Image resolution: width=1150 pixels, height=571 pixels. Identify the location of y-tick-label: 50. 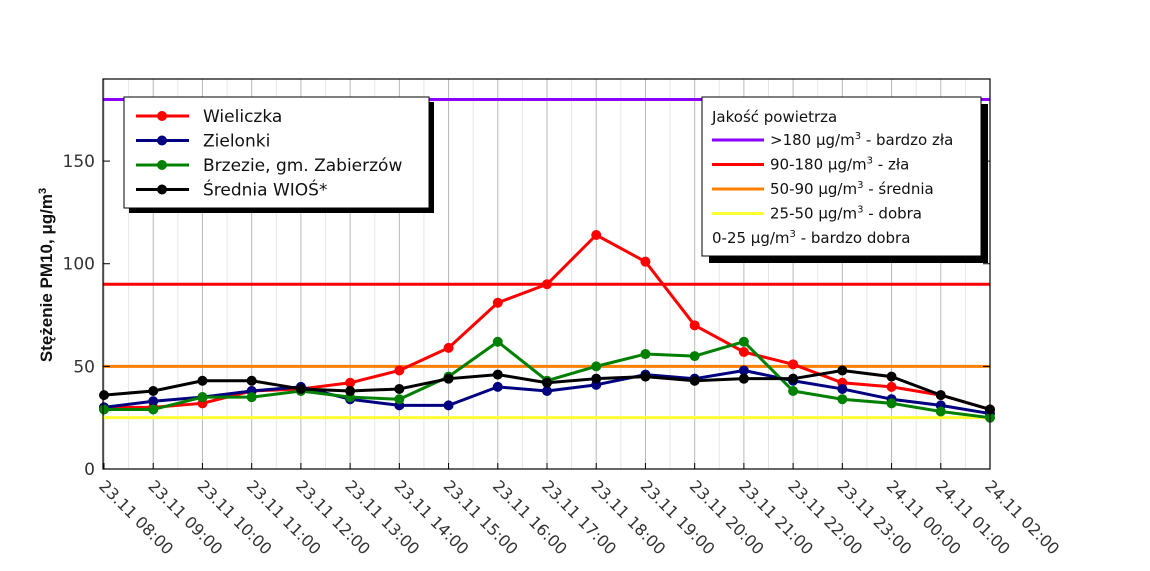
(84, 367).